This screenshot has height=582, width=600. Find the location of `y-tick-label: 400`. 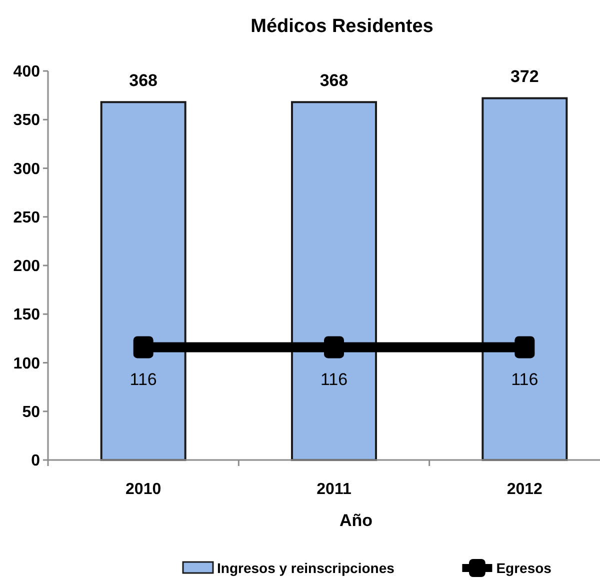

y-tick-label: 400 is located at coordinates (26, 72).